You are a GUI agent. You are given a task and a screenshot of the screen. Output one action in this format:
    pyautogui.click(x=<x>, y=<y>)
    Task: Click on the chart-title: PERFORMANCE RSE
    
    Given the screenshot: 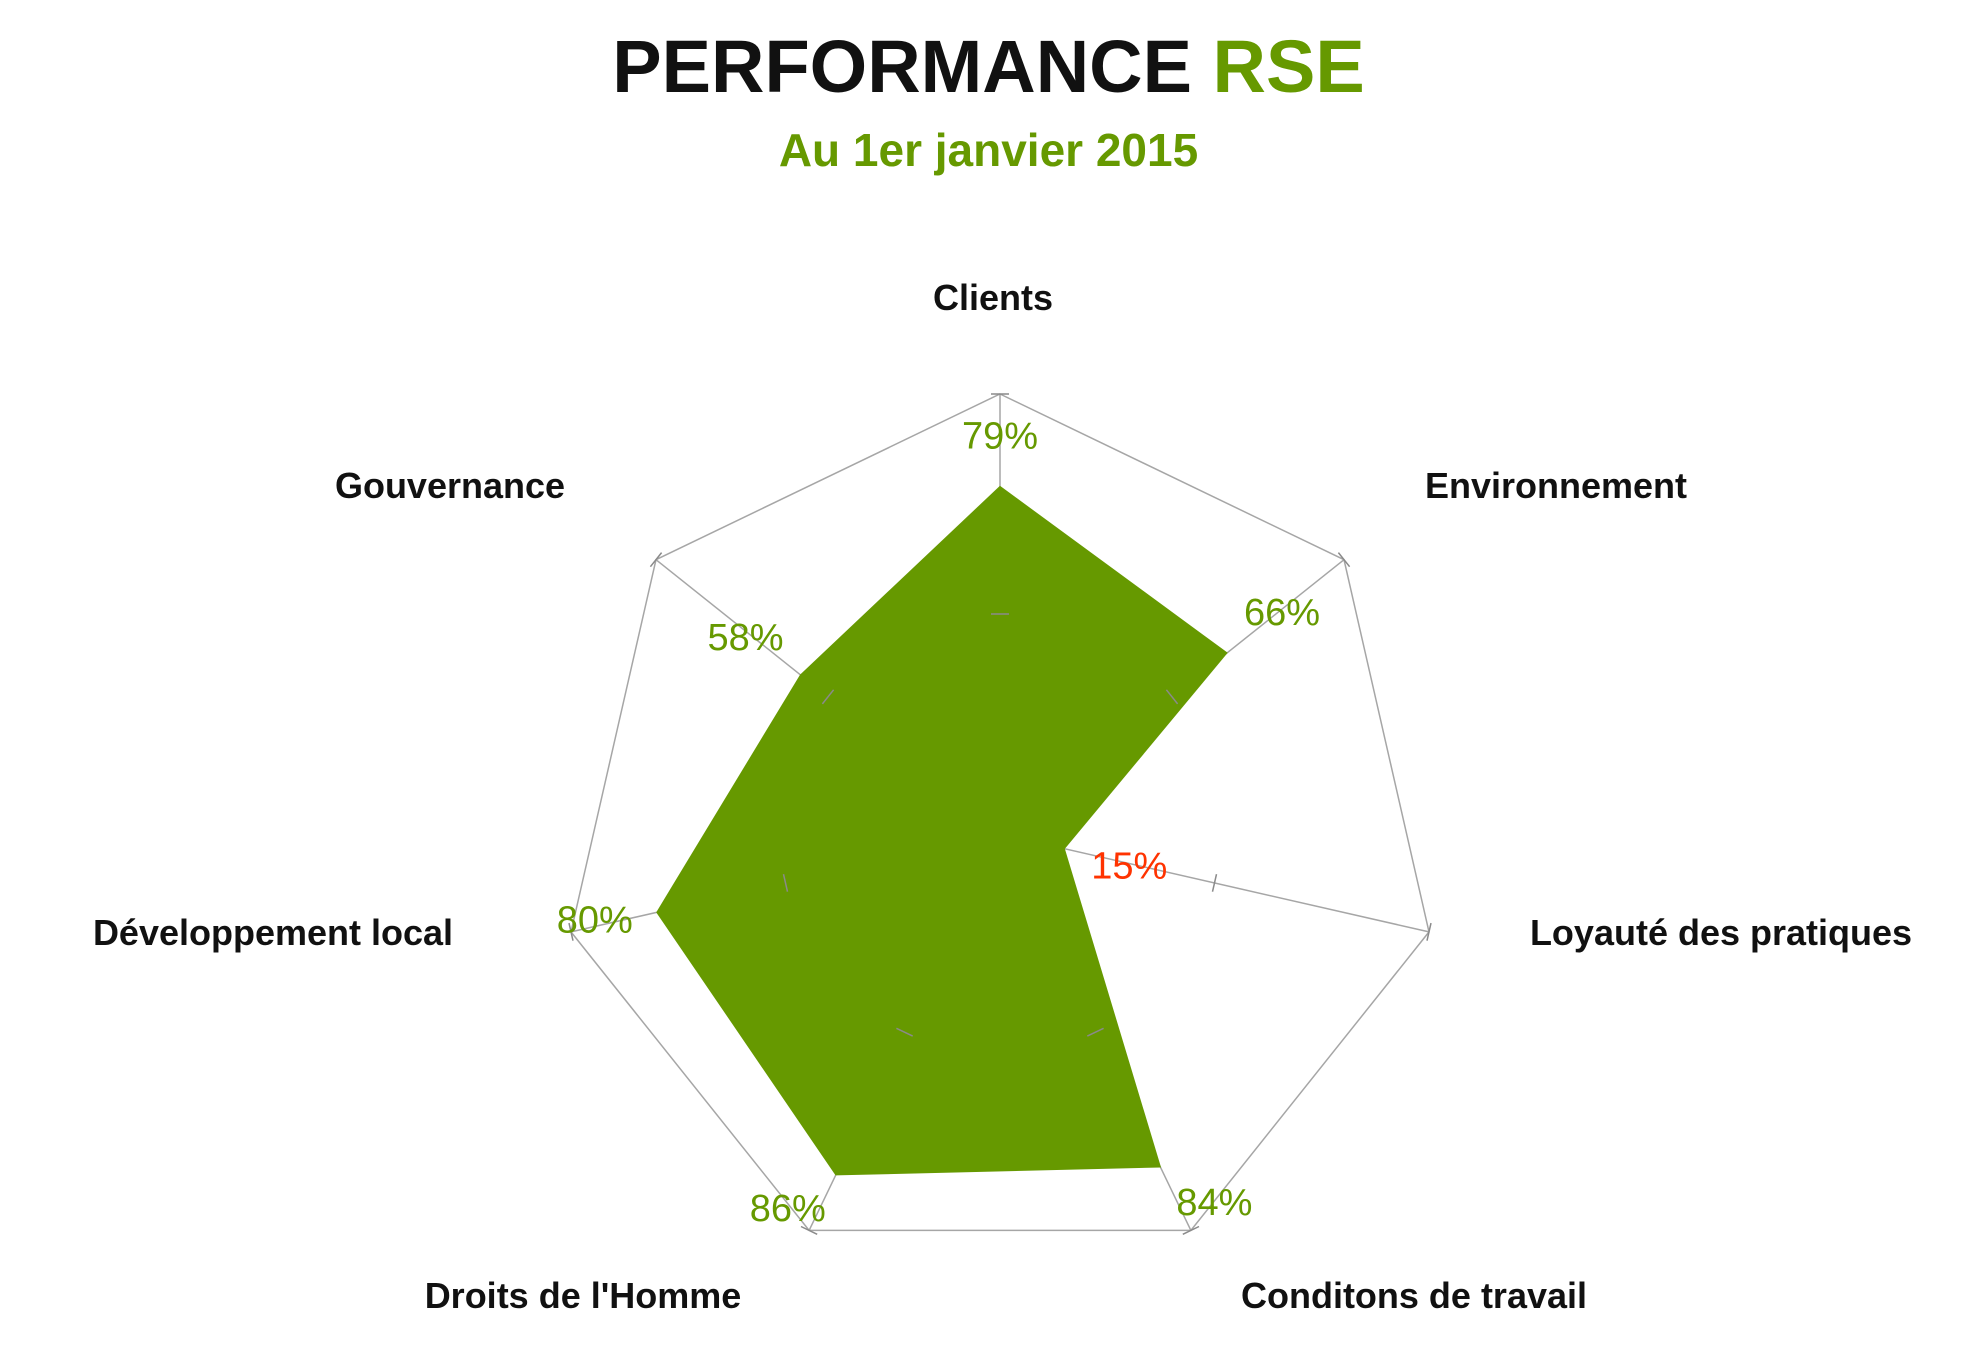 What is the action you would take?
    pyautogui.click(x=988, y=67)
    